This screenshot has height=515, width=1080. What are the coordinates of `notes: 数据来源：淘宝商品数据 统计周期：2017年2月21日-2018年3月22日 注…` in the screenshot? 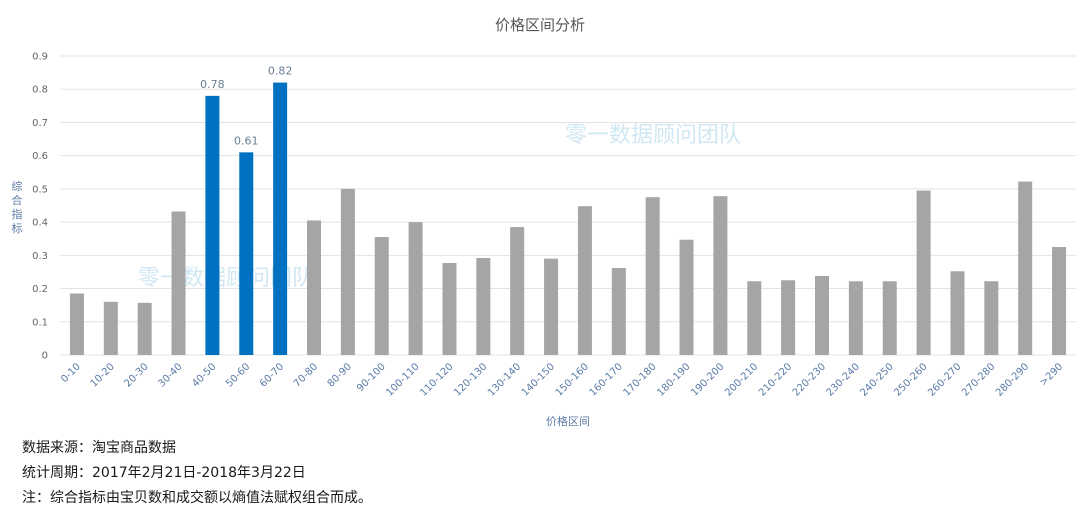 It's located at (197, 473).